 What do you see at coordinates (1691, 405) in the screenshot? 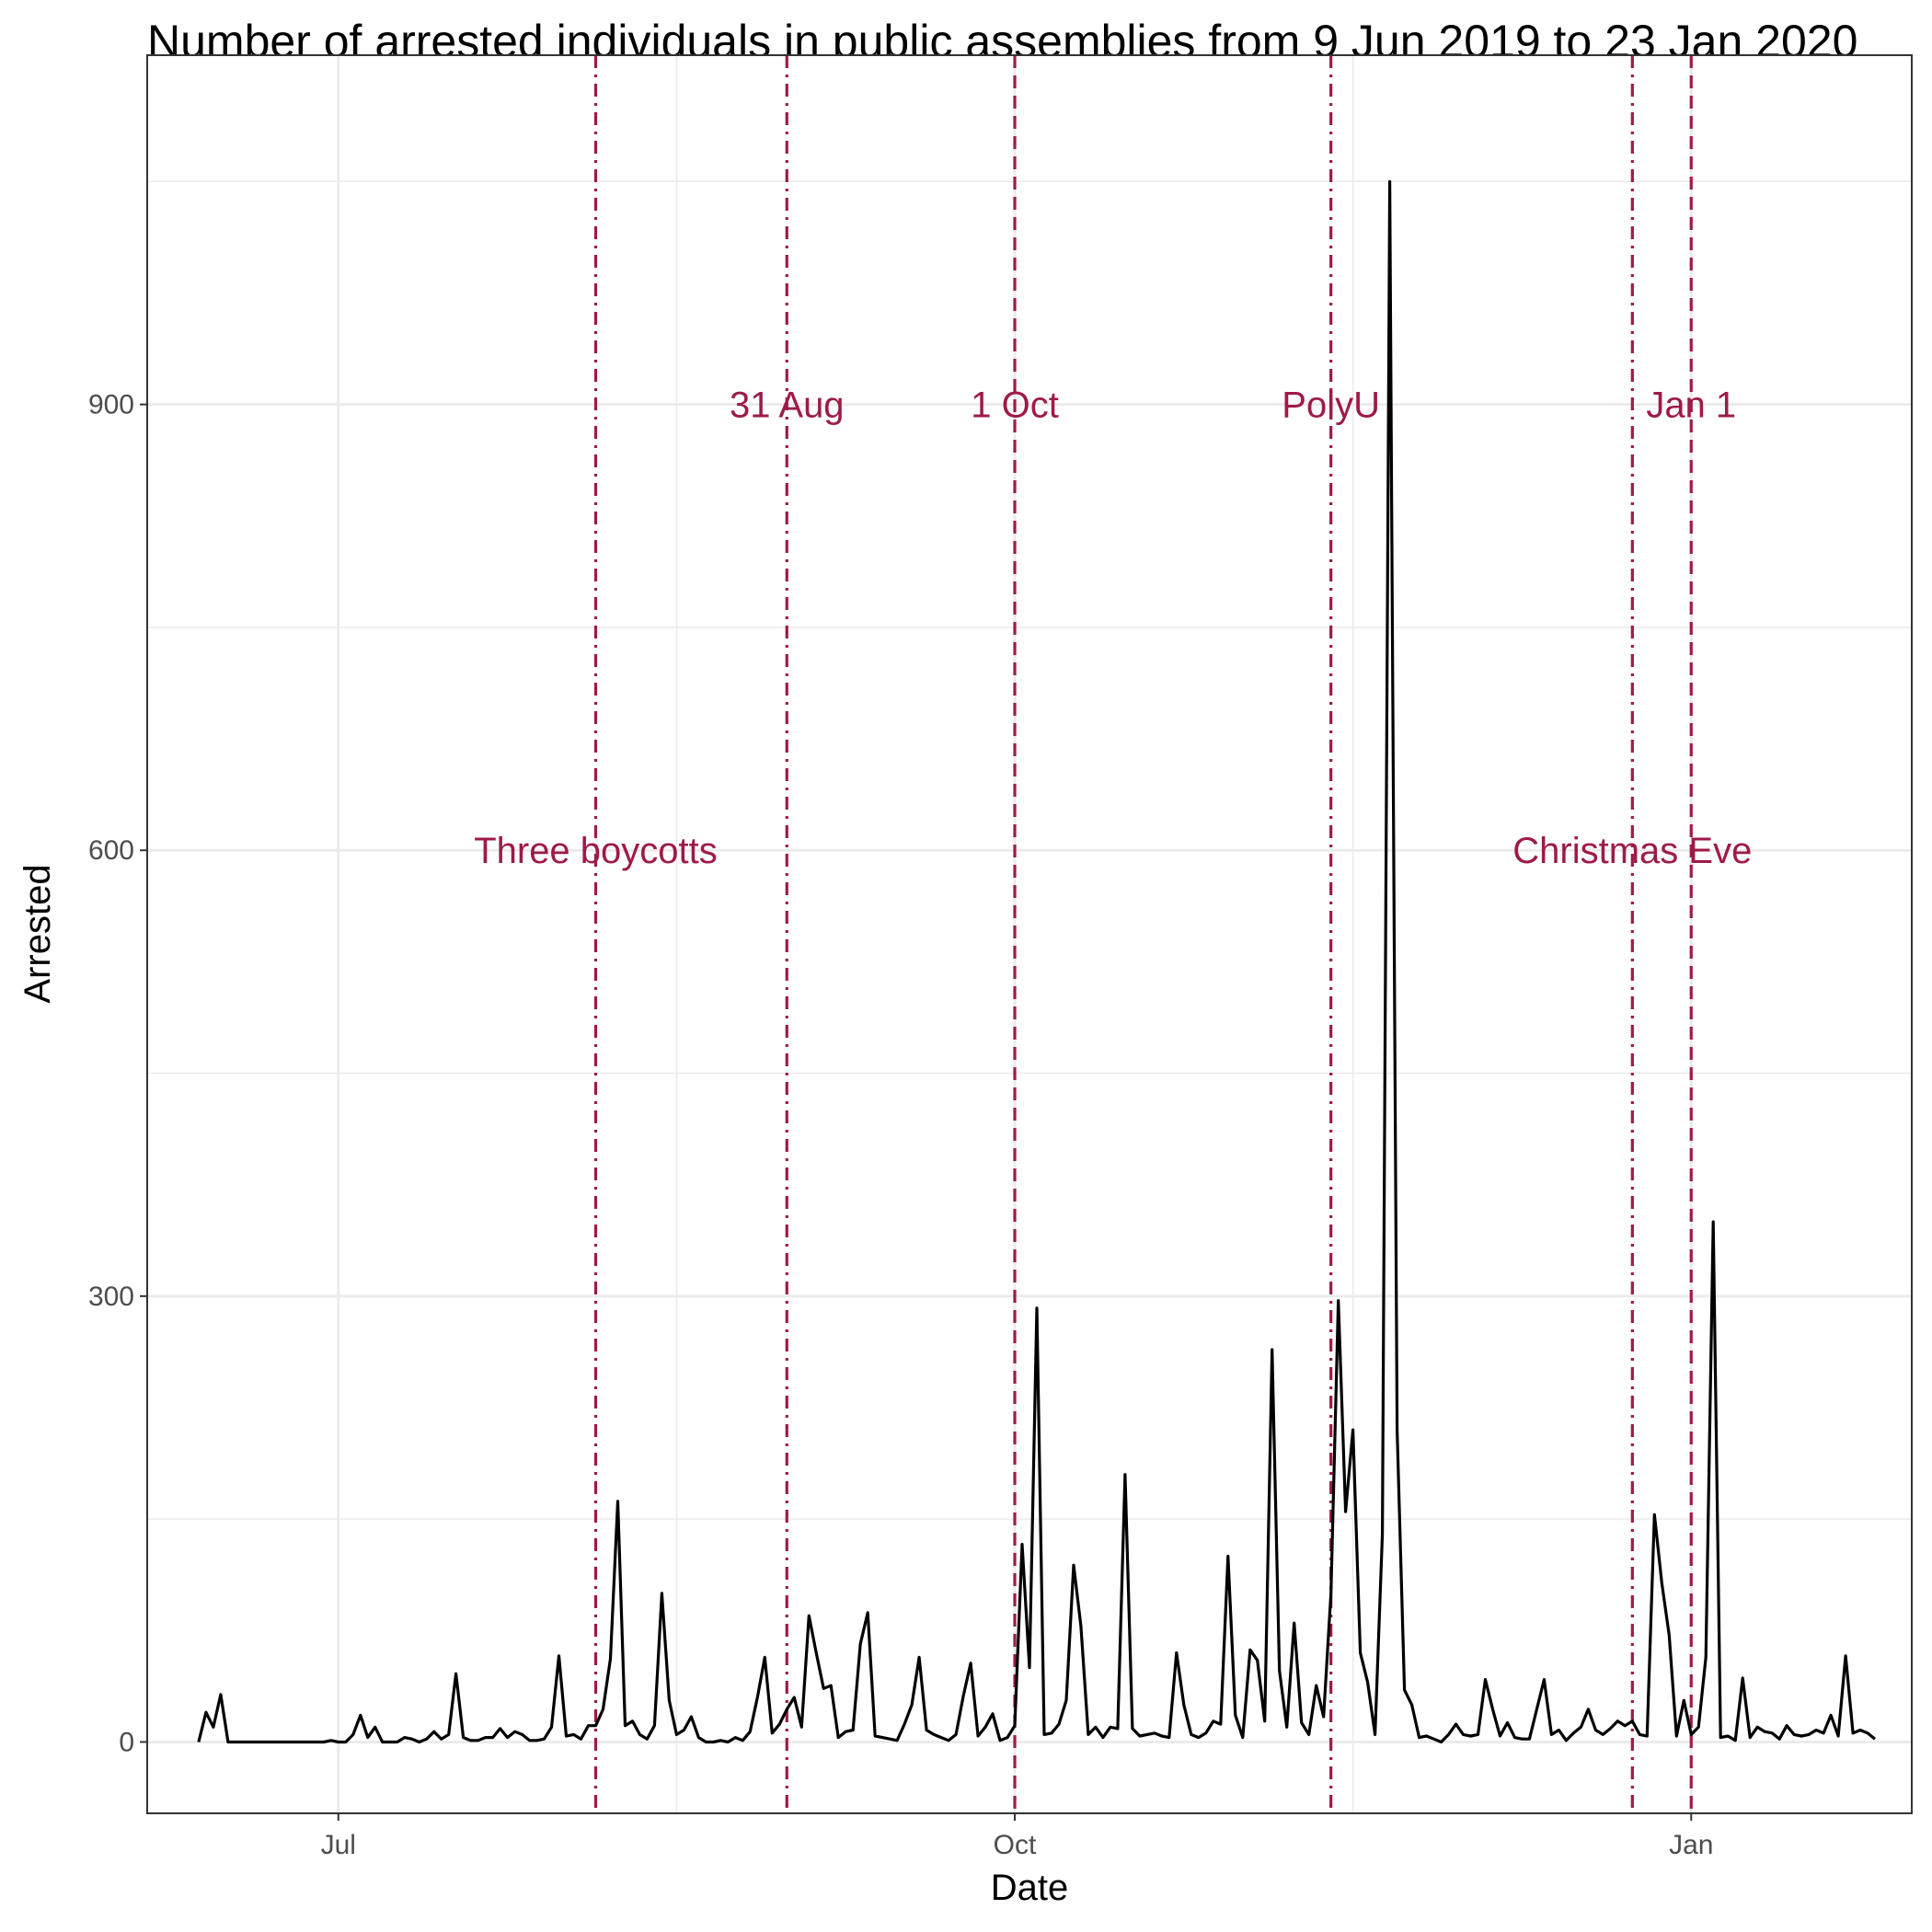
I see `event-label: Jan 1` at bounding box center [1691, 405].